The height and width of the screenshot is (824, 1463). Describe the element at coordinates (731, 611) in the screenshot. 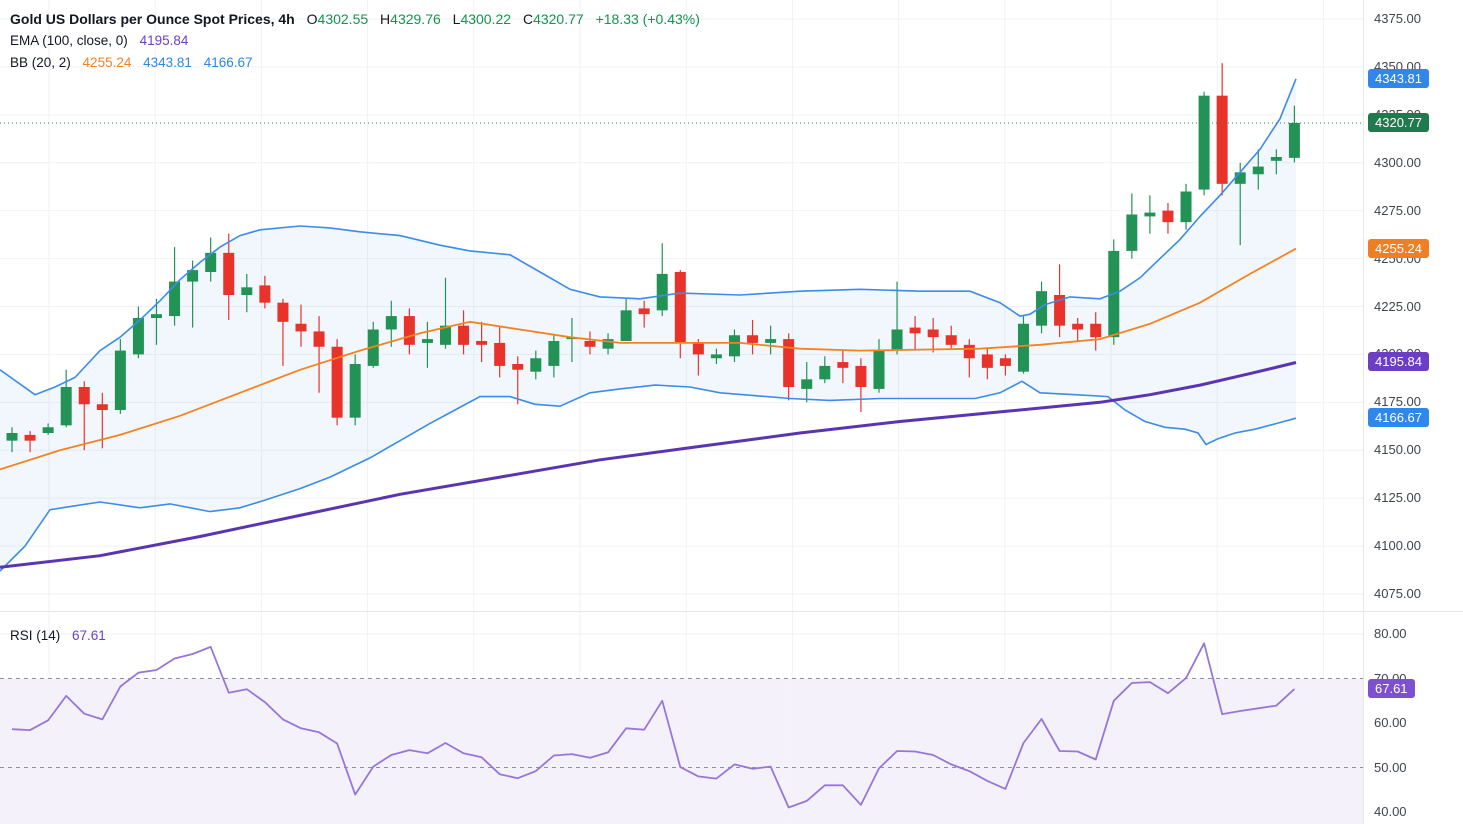

I see `pane-separator` at that location.